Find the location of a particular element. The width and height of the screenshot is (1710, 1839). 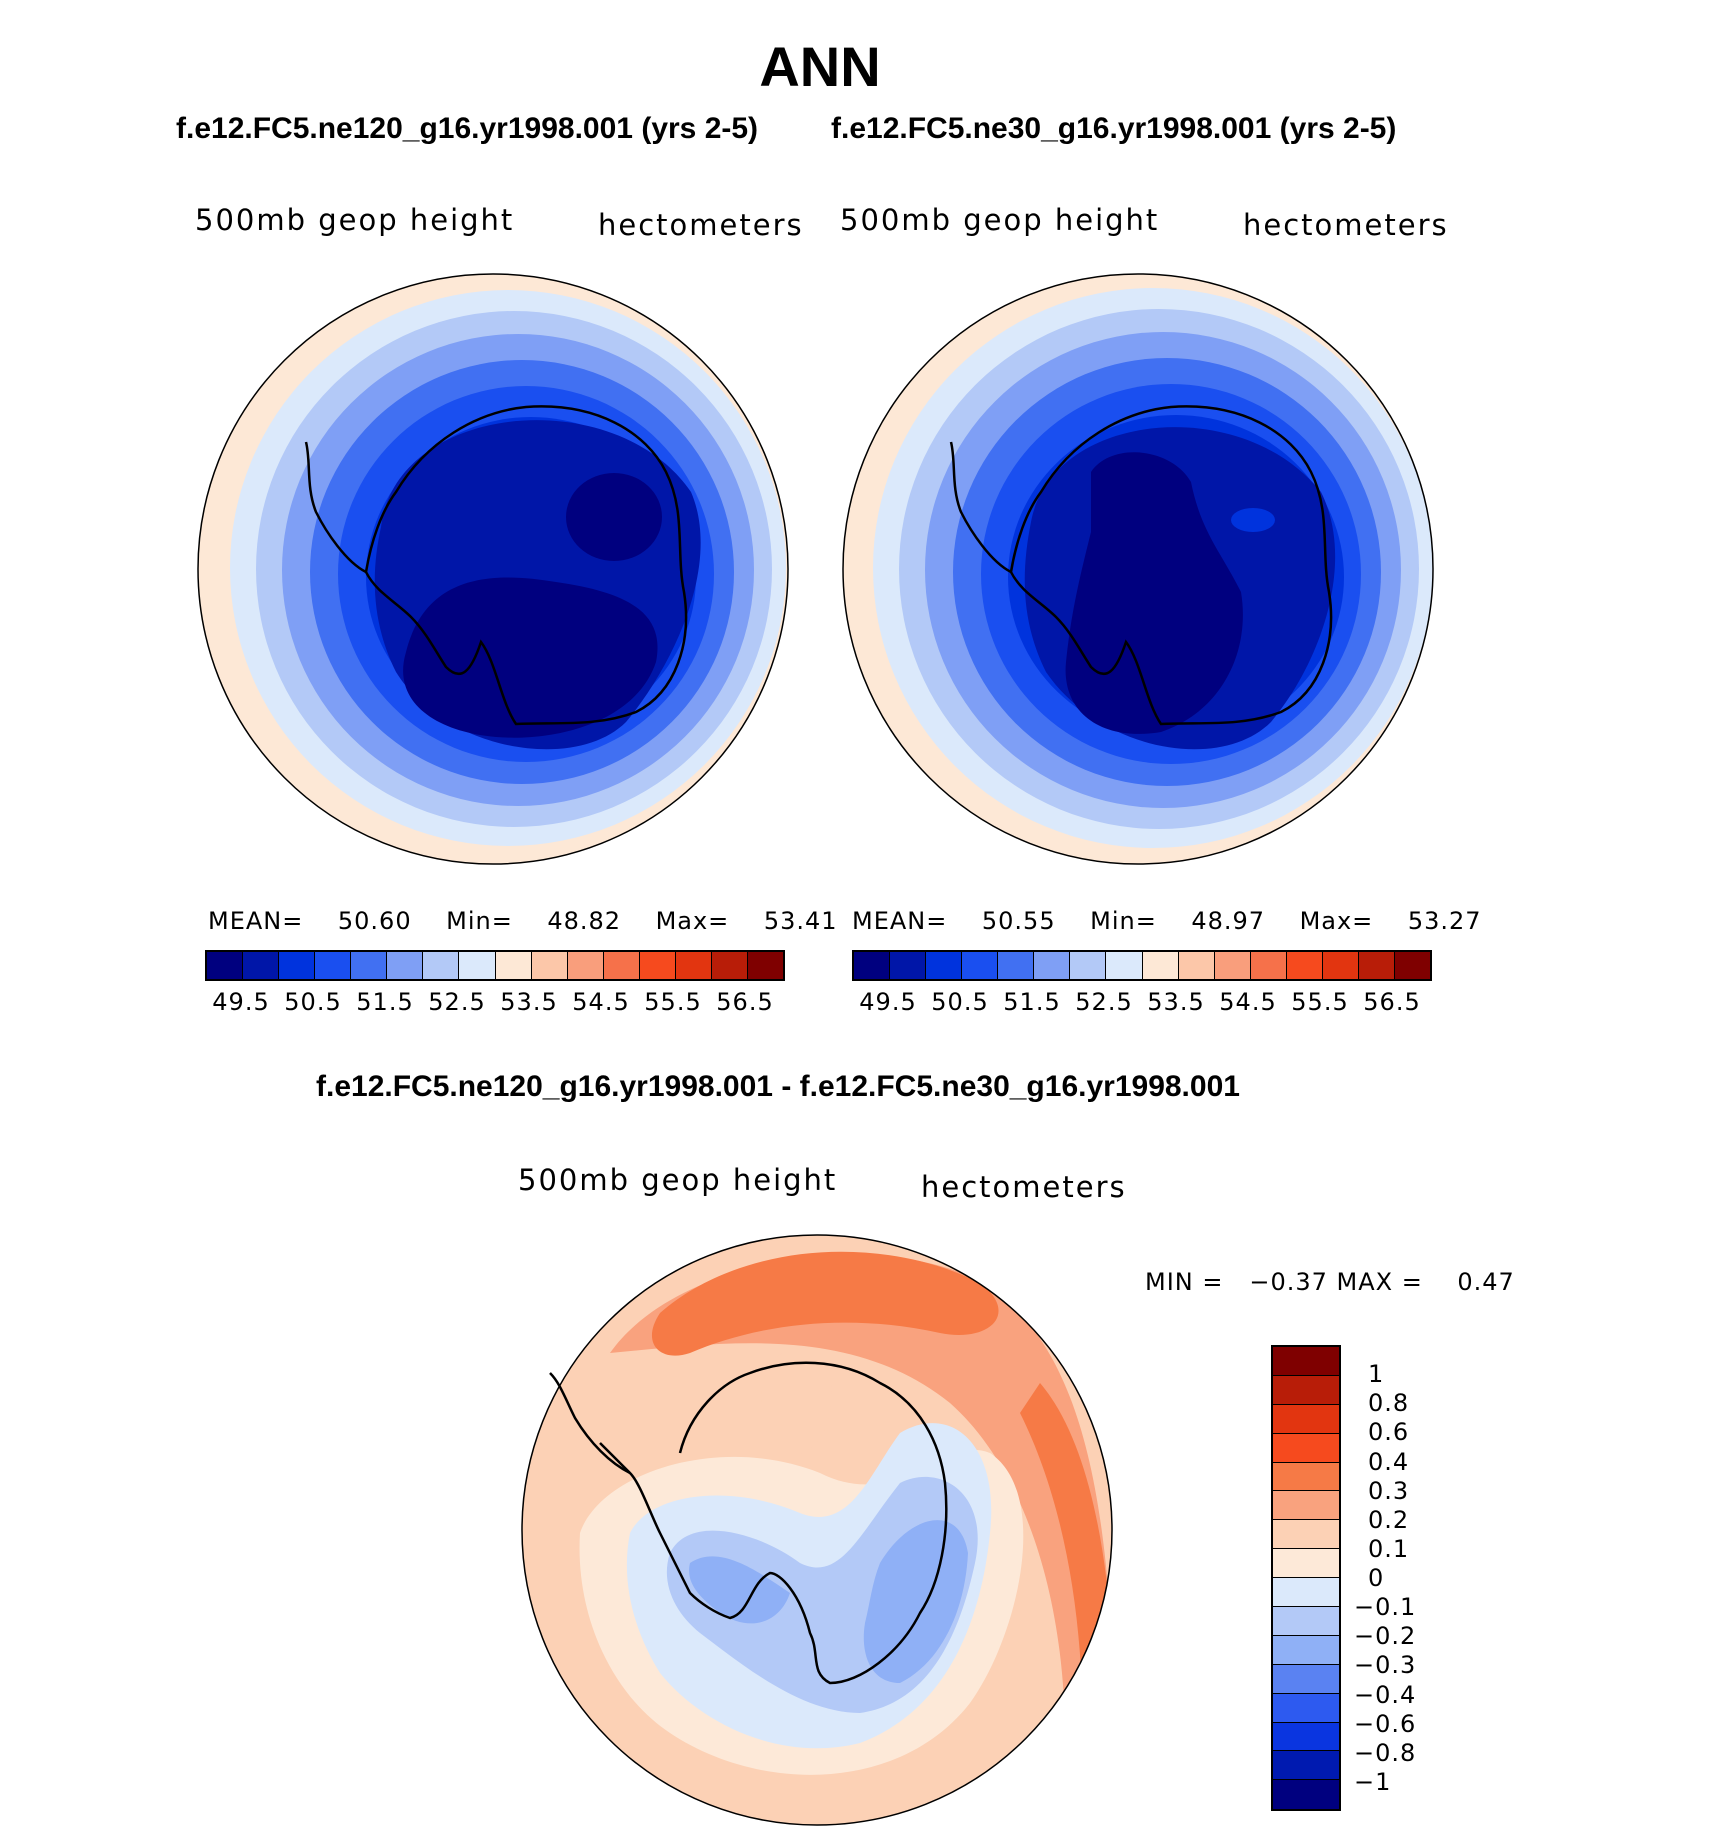

panel1-units-label: hectometers is located at coordinates (701, 225).